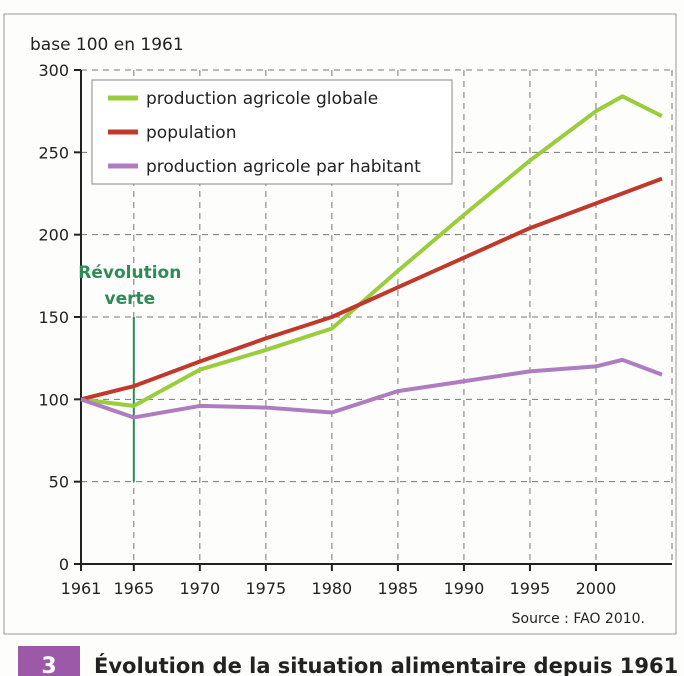 This screenshot has height=676, width=684. I want to click on x-tick-label: 1961, so click(81, 588).